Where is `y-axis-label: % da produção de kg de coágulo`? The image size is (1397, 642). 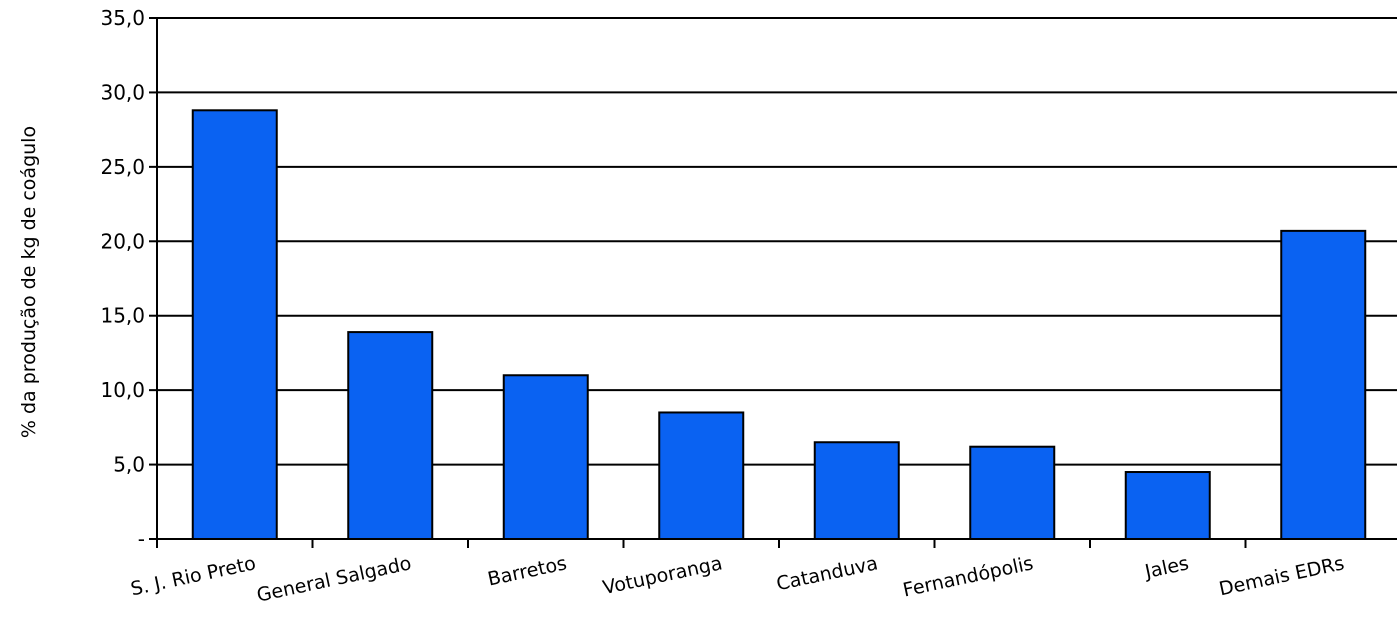 y-axis-label: % da produção de kg de coágulo is located at coordinates (29, 282).